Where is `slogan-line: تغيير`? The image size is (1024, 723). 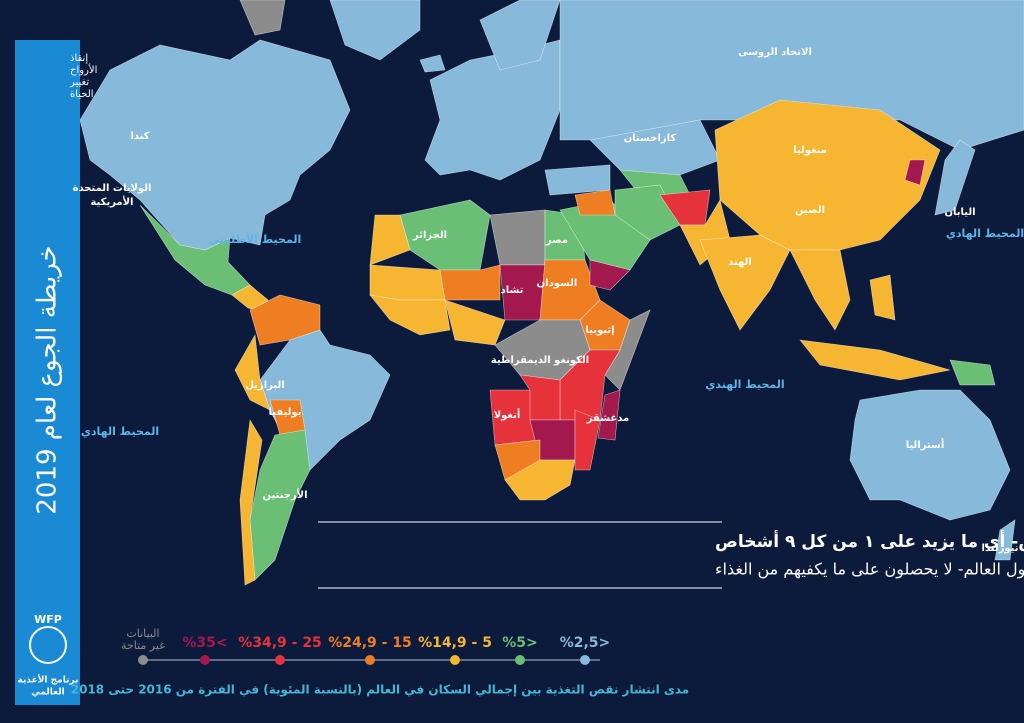
slogan-line: تغيير is located at coordinates (79, 82).